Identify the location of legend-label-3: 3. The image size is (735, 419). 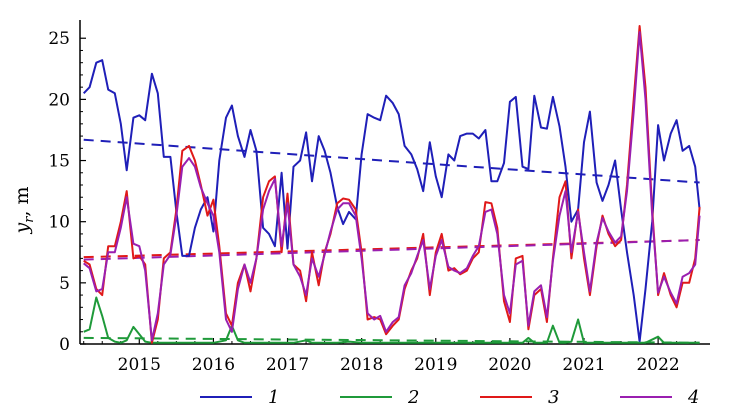
(553, 397).